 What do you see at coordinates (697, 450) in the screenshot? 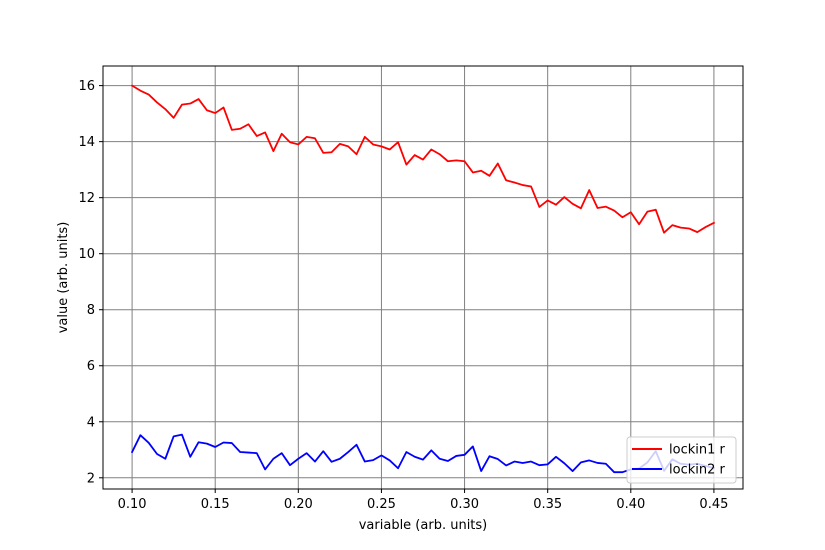
I see `legend-label-lockin1: lockin1 r` at bounding box center [697, 450].